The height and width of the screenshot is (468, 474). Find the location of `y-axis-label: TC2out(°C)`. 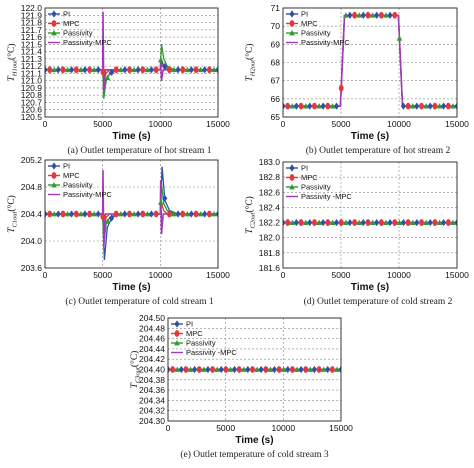

y-axis-label: TC2out(°C) is located at coordinates (250, 215).